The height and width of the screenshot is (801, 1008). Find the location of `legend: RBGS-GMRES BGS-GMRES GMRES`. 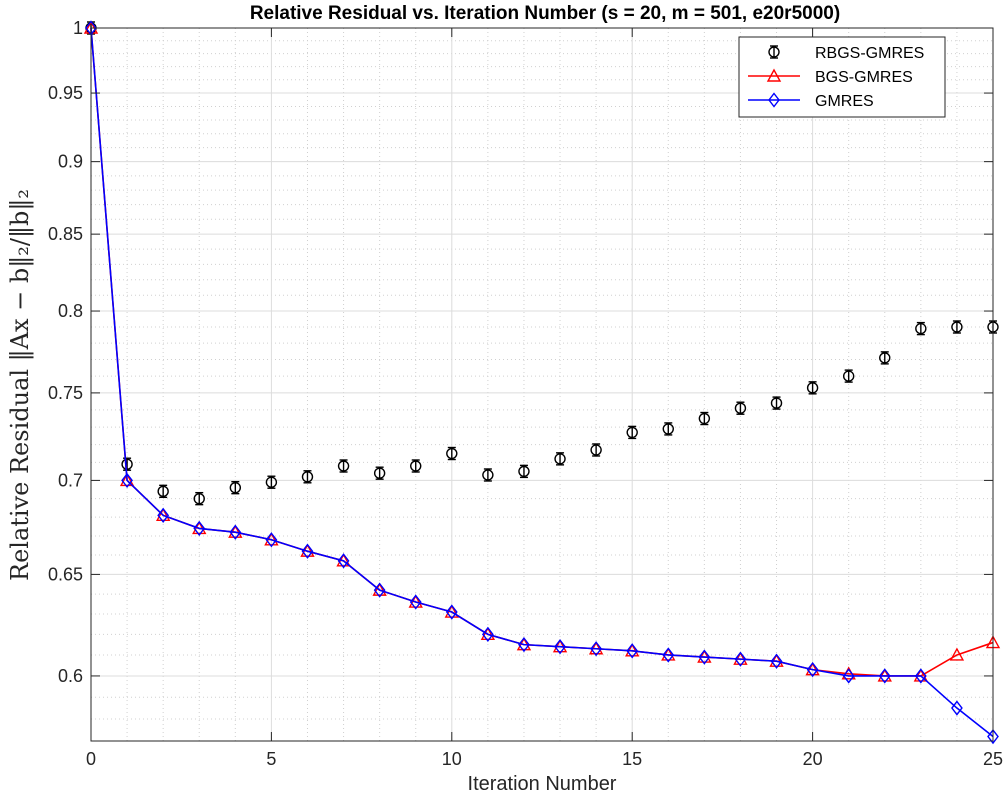

legend: RBGS-GMRES BGS-GMRES GMRES is located at coordinates (842, 77).